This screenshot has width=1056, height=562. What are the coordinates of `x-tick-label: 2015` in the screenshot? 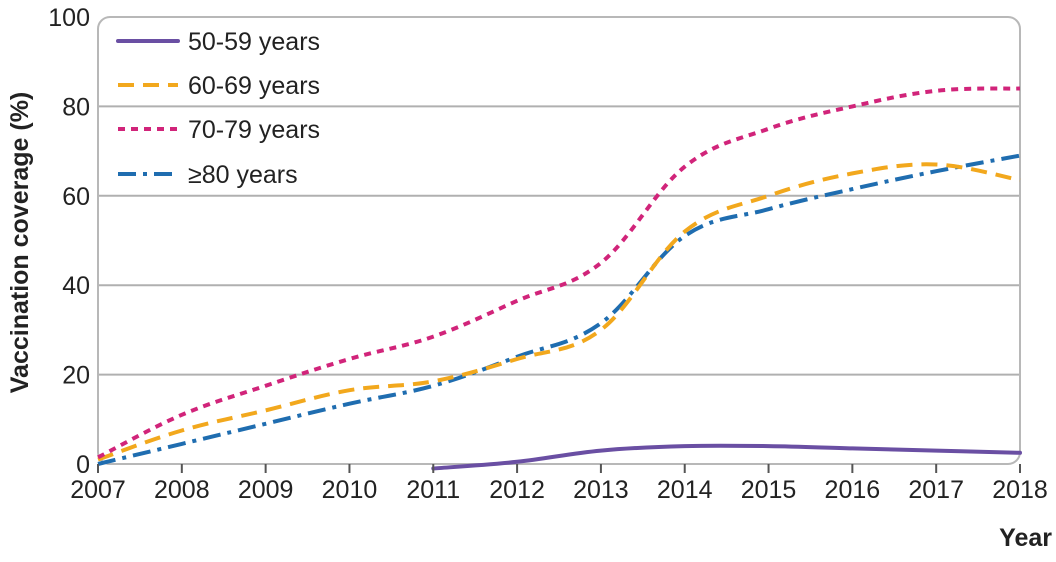 It's located at (769, 490).